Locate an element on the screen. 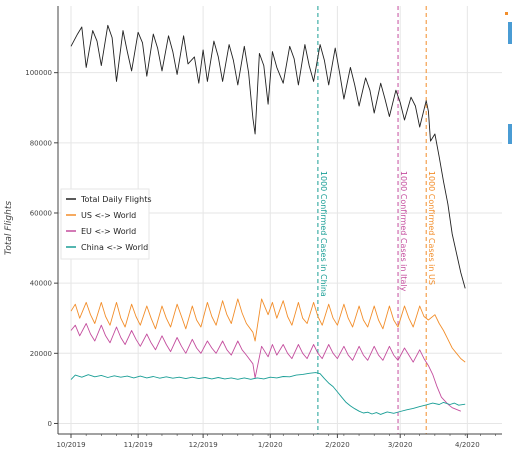 This screenshot has width=512, height=454. legend-label: China <-> World is located at coordinates (114, 247).